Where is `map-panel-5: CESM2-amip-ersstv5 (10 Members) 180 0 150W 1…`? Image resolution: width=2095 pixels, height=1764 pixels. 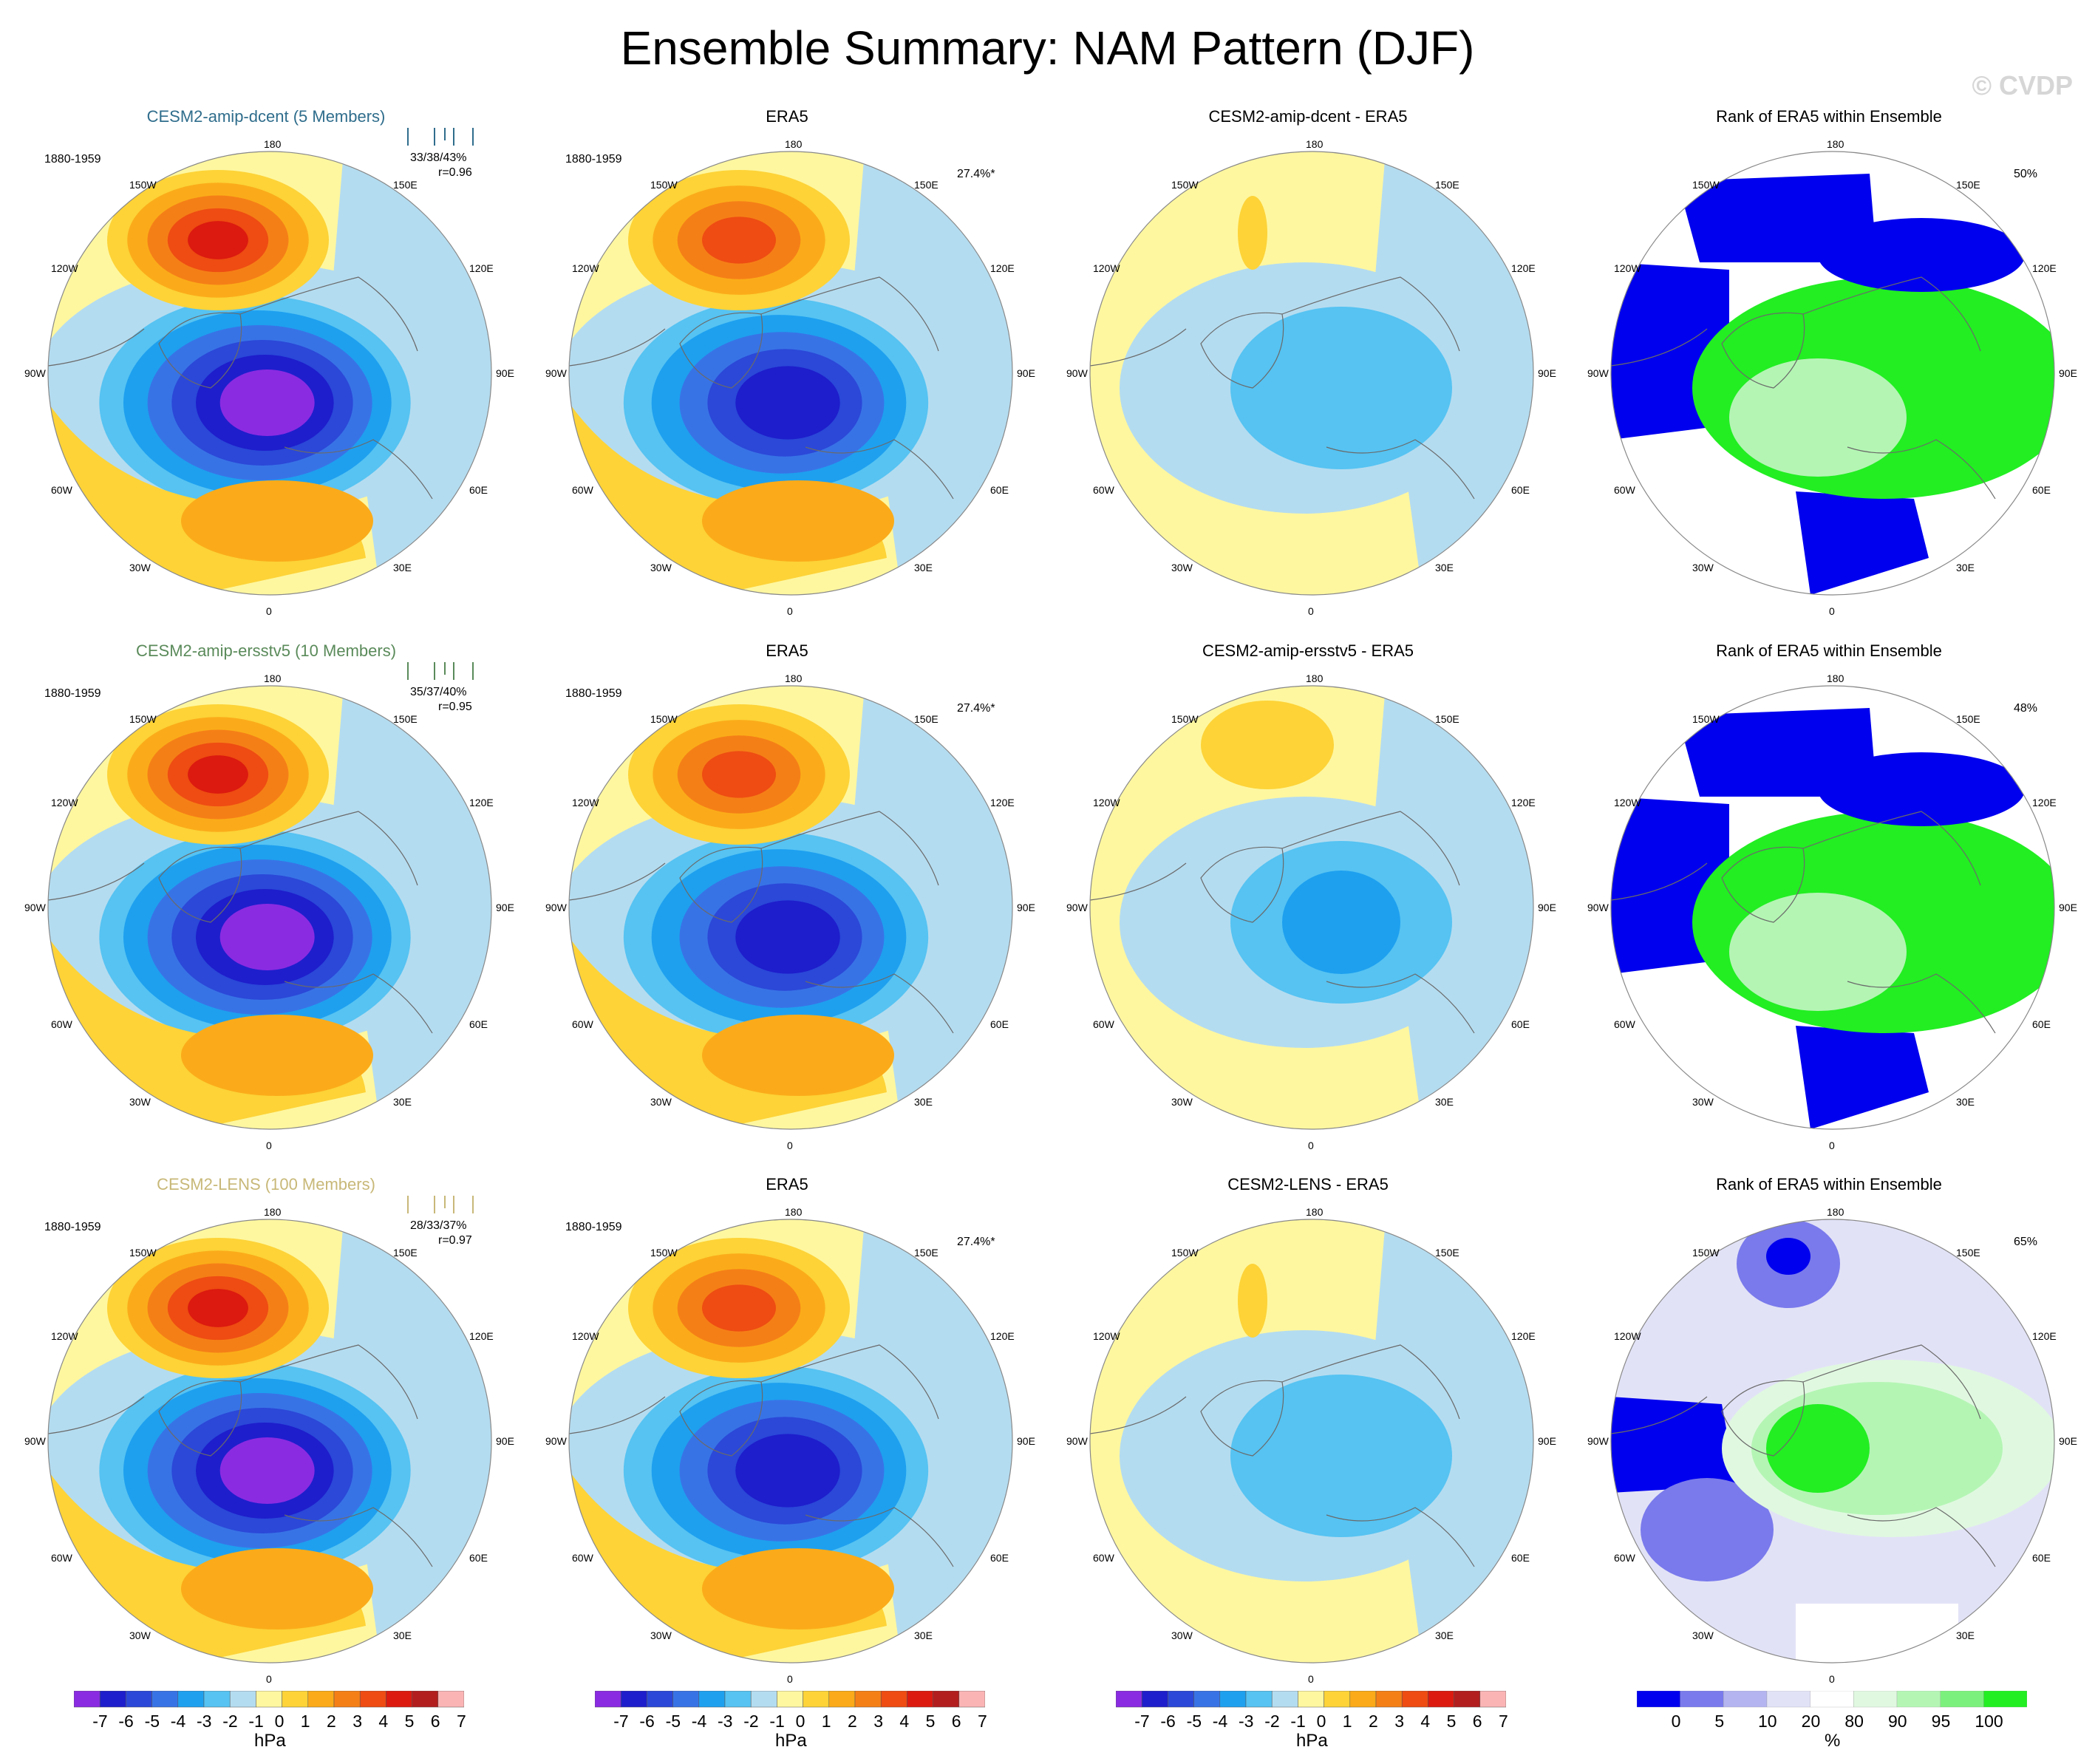 map-panel-5: CESM2-amip-ersstv5 (10 Members) 180 0 150W 1… is located at coordinates (269, 900).